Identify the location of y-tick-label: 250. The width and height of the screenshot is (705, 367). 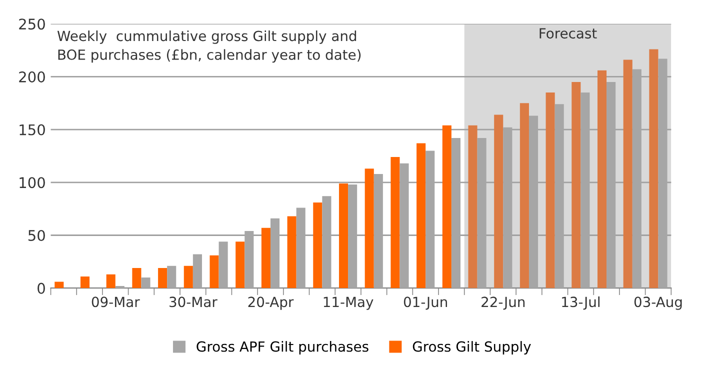
(32, 24).